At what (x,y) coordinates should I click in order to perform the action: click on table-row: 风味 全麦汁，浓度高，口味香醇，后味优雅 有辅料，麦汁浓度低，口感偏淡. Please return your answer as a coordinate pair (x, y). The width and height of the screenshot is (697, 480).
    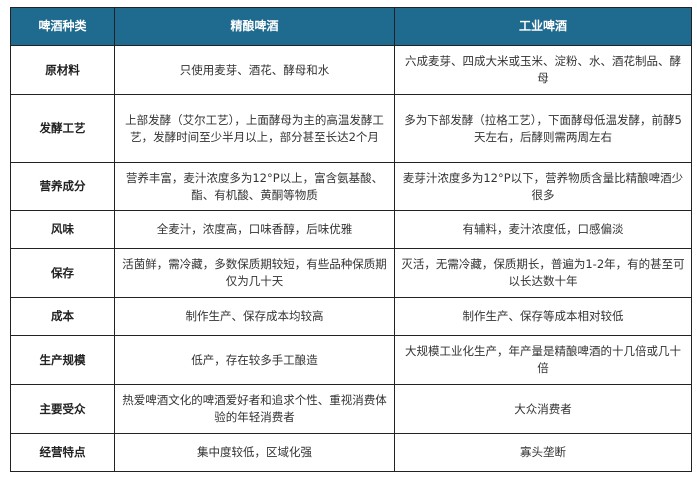
    Looking at the image, I should click on (351, 229).